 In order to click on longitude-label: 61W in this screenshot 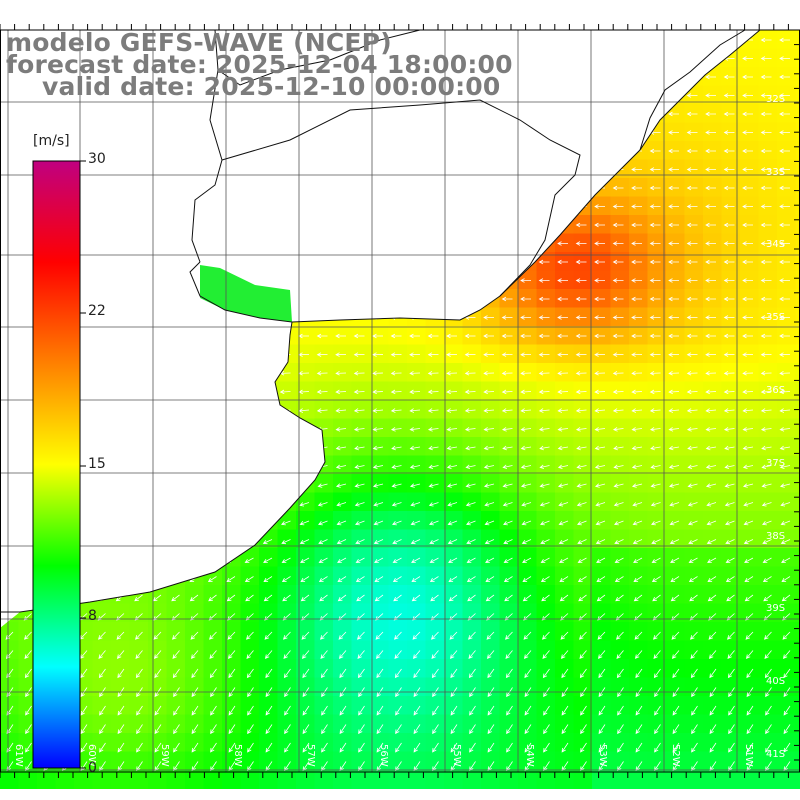, I will do `click(18, 755)`.